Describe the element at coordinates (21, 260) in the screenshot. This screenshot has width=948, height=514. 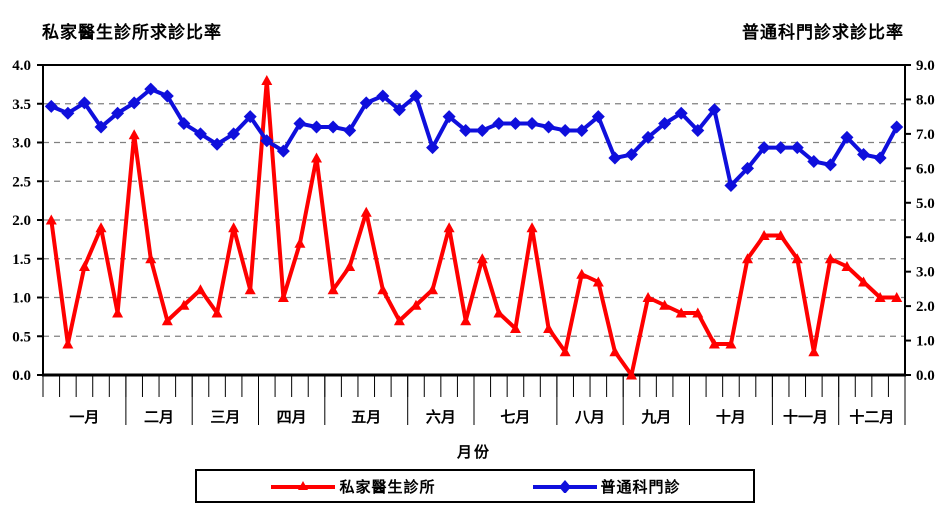
I see `left-axis-tick-label: 1.5` at that location.